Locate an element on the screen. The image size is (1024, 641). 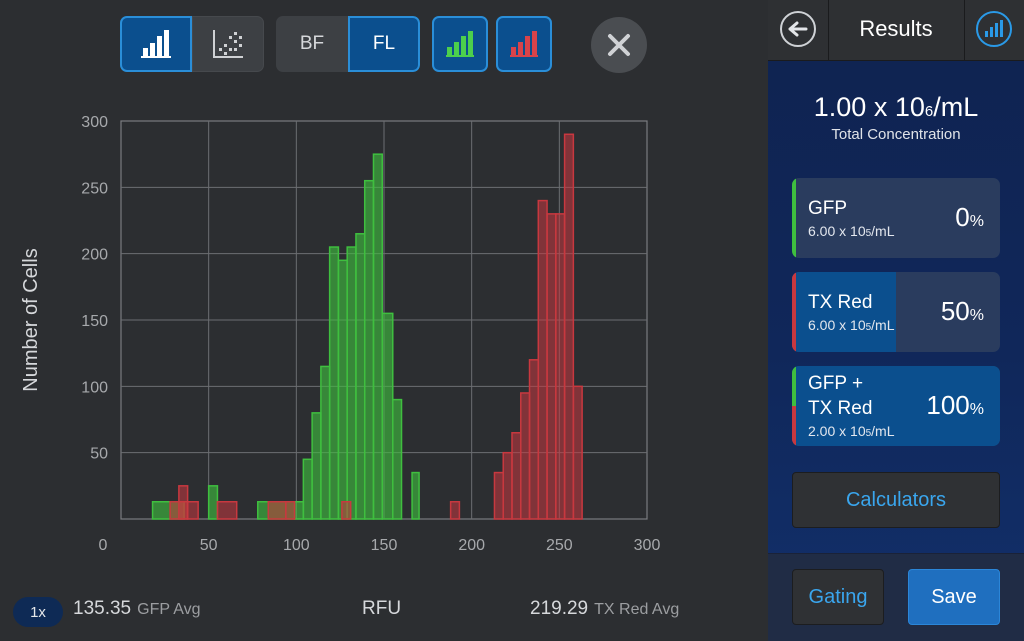
bf-fl-toggle: BF FL is located at coordinates (348, 44).